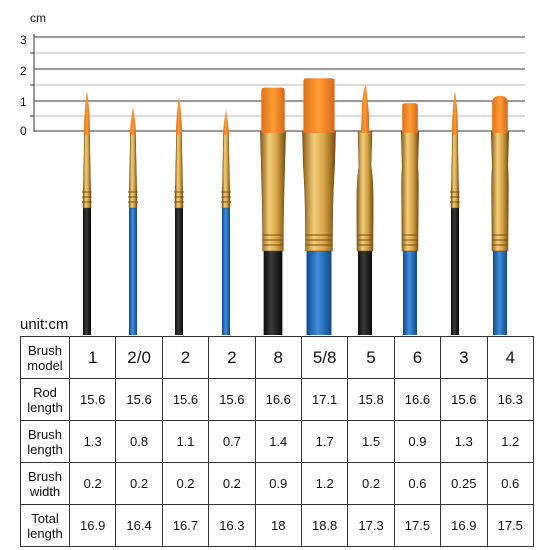 The height and width of the screenshot is (550, 550). I want to click on cell-model-5: 8, so click(278, 357).